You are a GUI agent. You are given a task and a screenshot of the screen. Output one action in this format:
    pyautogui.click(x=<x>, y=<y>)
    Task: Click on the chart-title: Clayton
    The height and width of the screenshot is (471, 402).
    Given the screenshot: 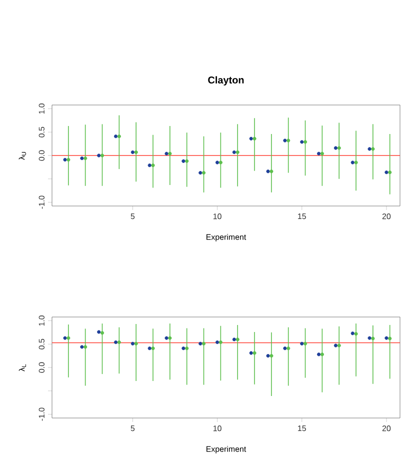 What is the action you would take?
    pyautogui.click(x=226, y=81)
    